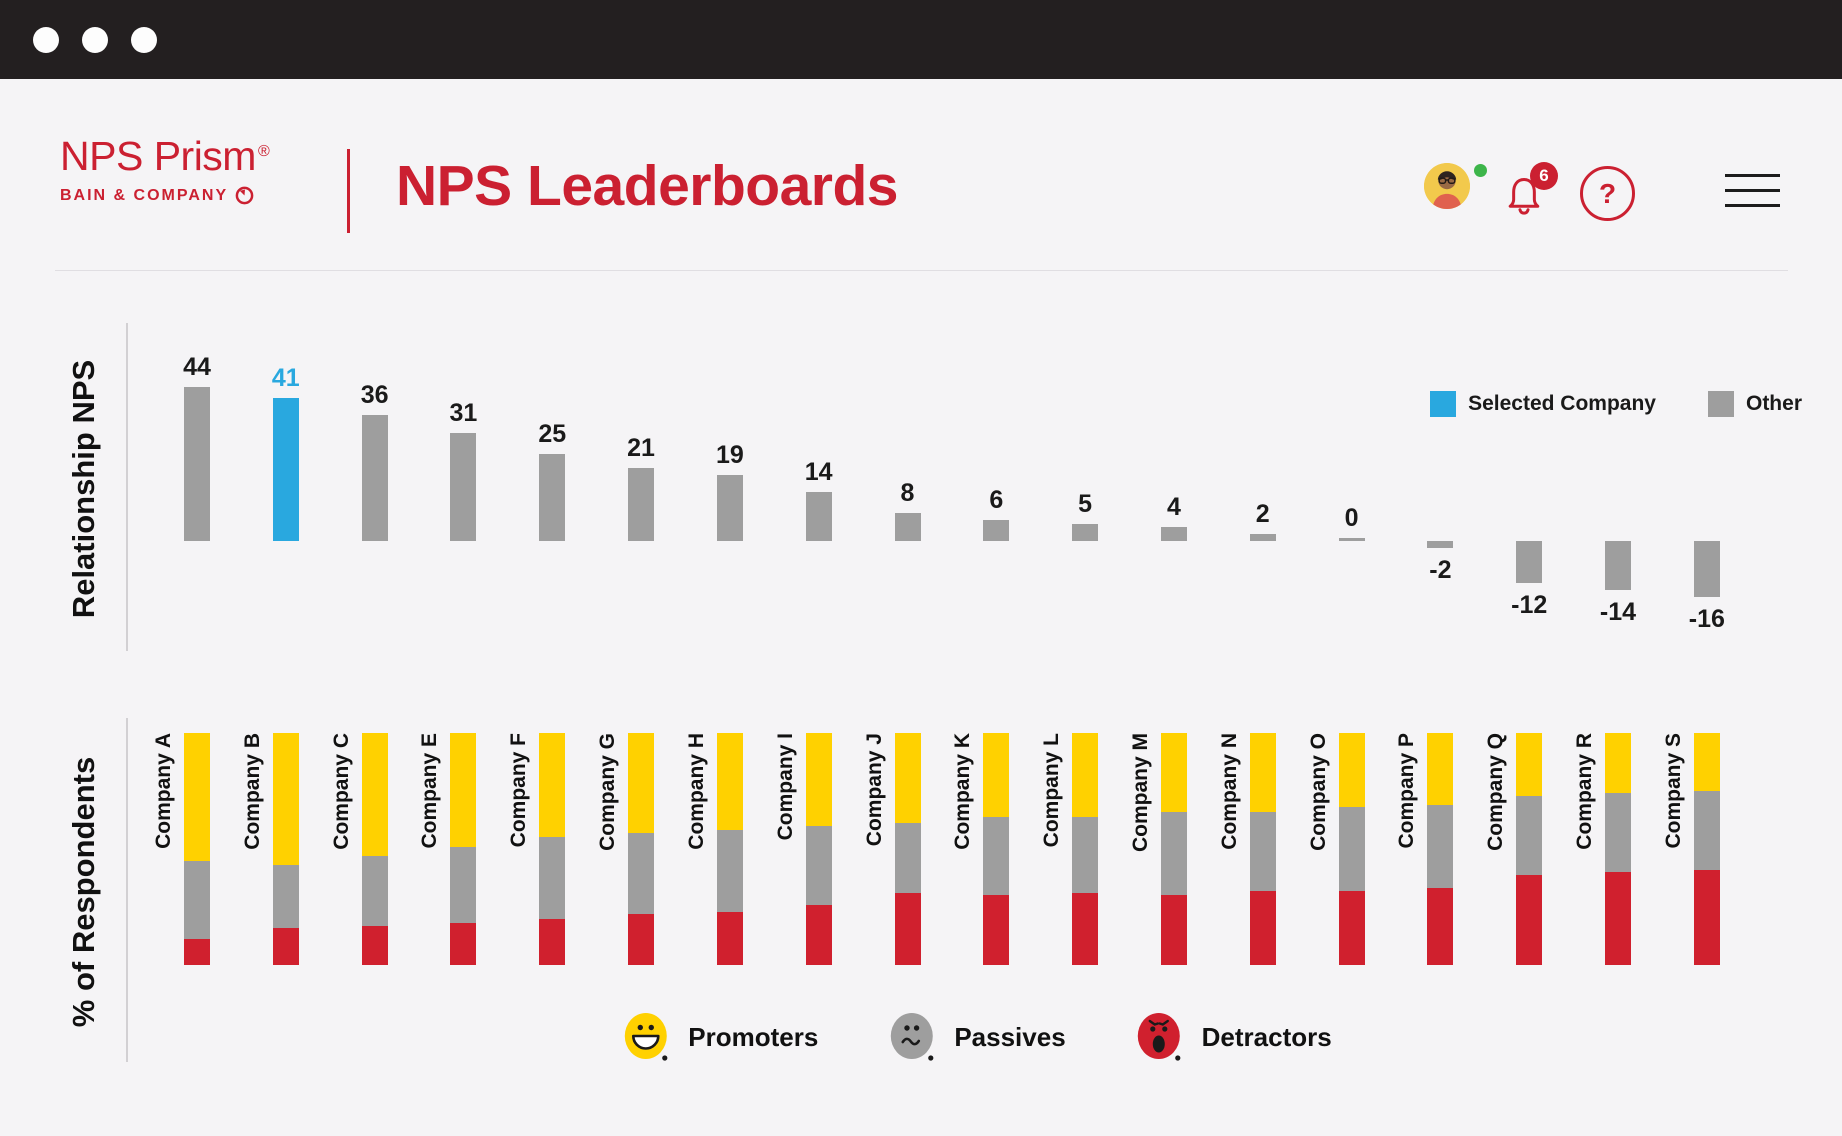  I want to click on help-button: ?, so click(1607, 193).